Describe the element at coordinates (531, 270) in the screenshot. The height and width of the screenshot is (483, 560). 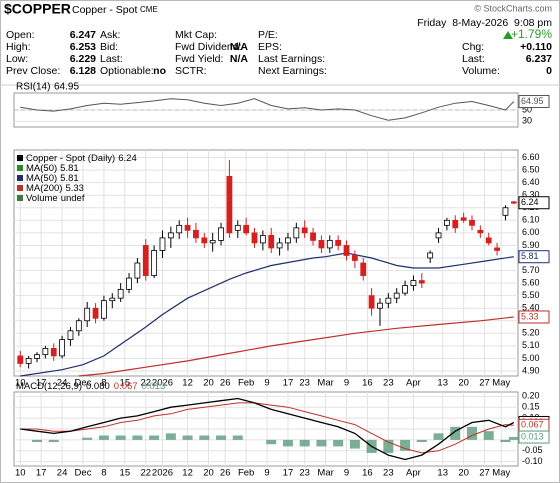
I see `y-tick-label: 5.70` at that location.